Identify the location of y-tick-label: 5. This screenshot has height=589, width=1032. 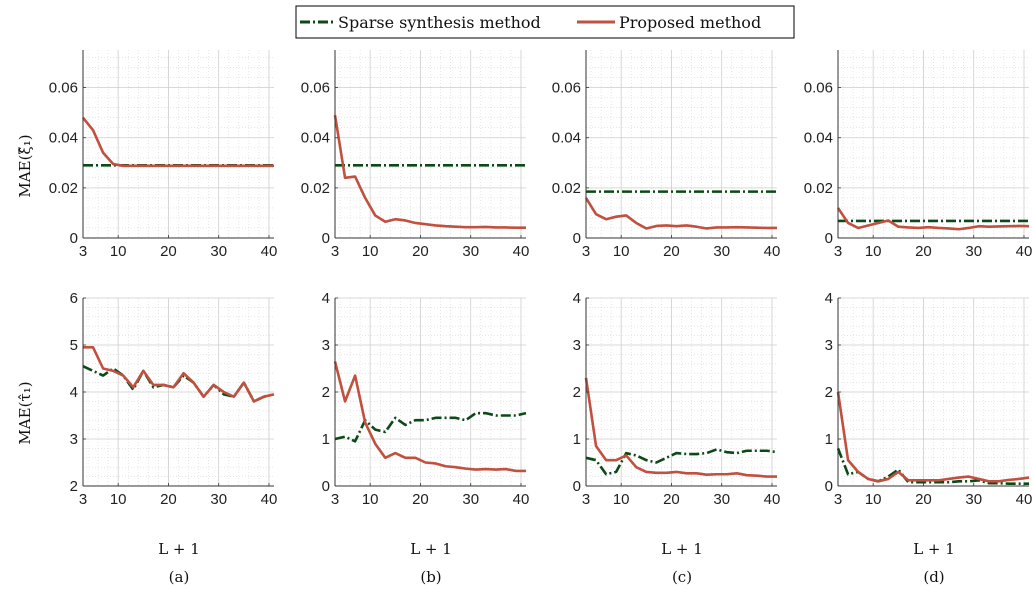
(74, 345).